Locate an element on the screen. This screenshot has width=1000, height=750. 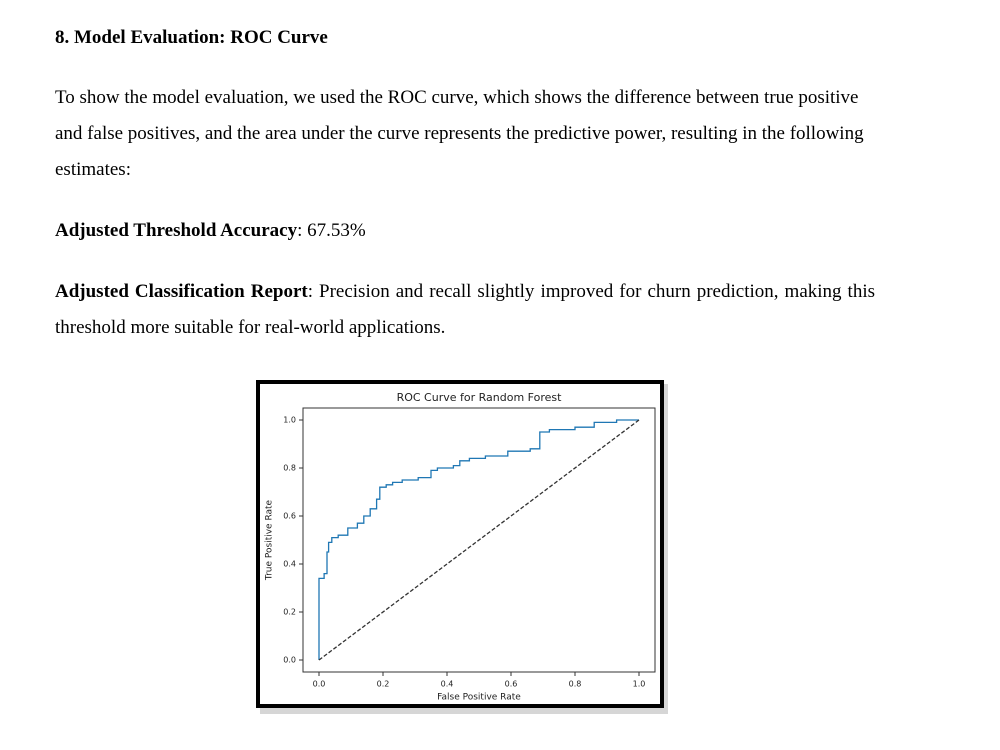
y-tick-label: 0.4 is located at coordinates (289, 564).